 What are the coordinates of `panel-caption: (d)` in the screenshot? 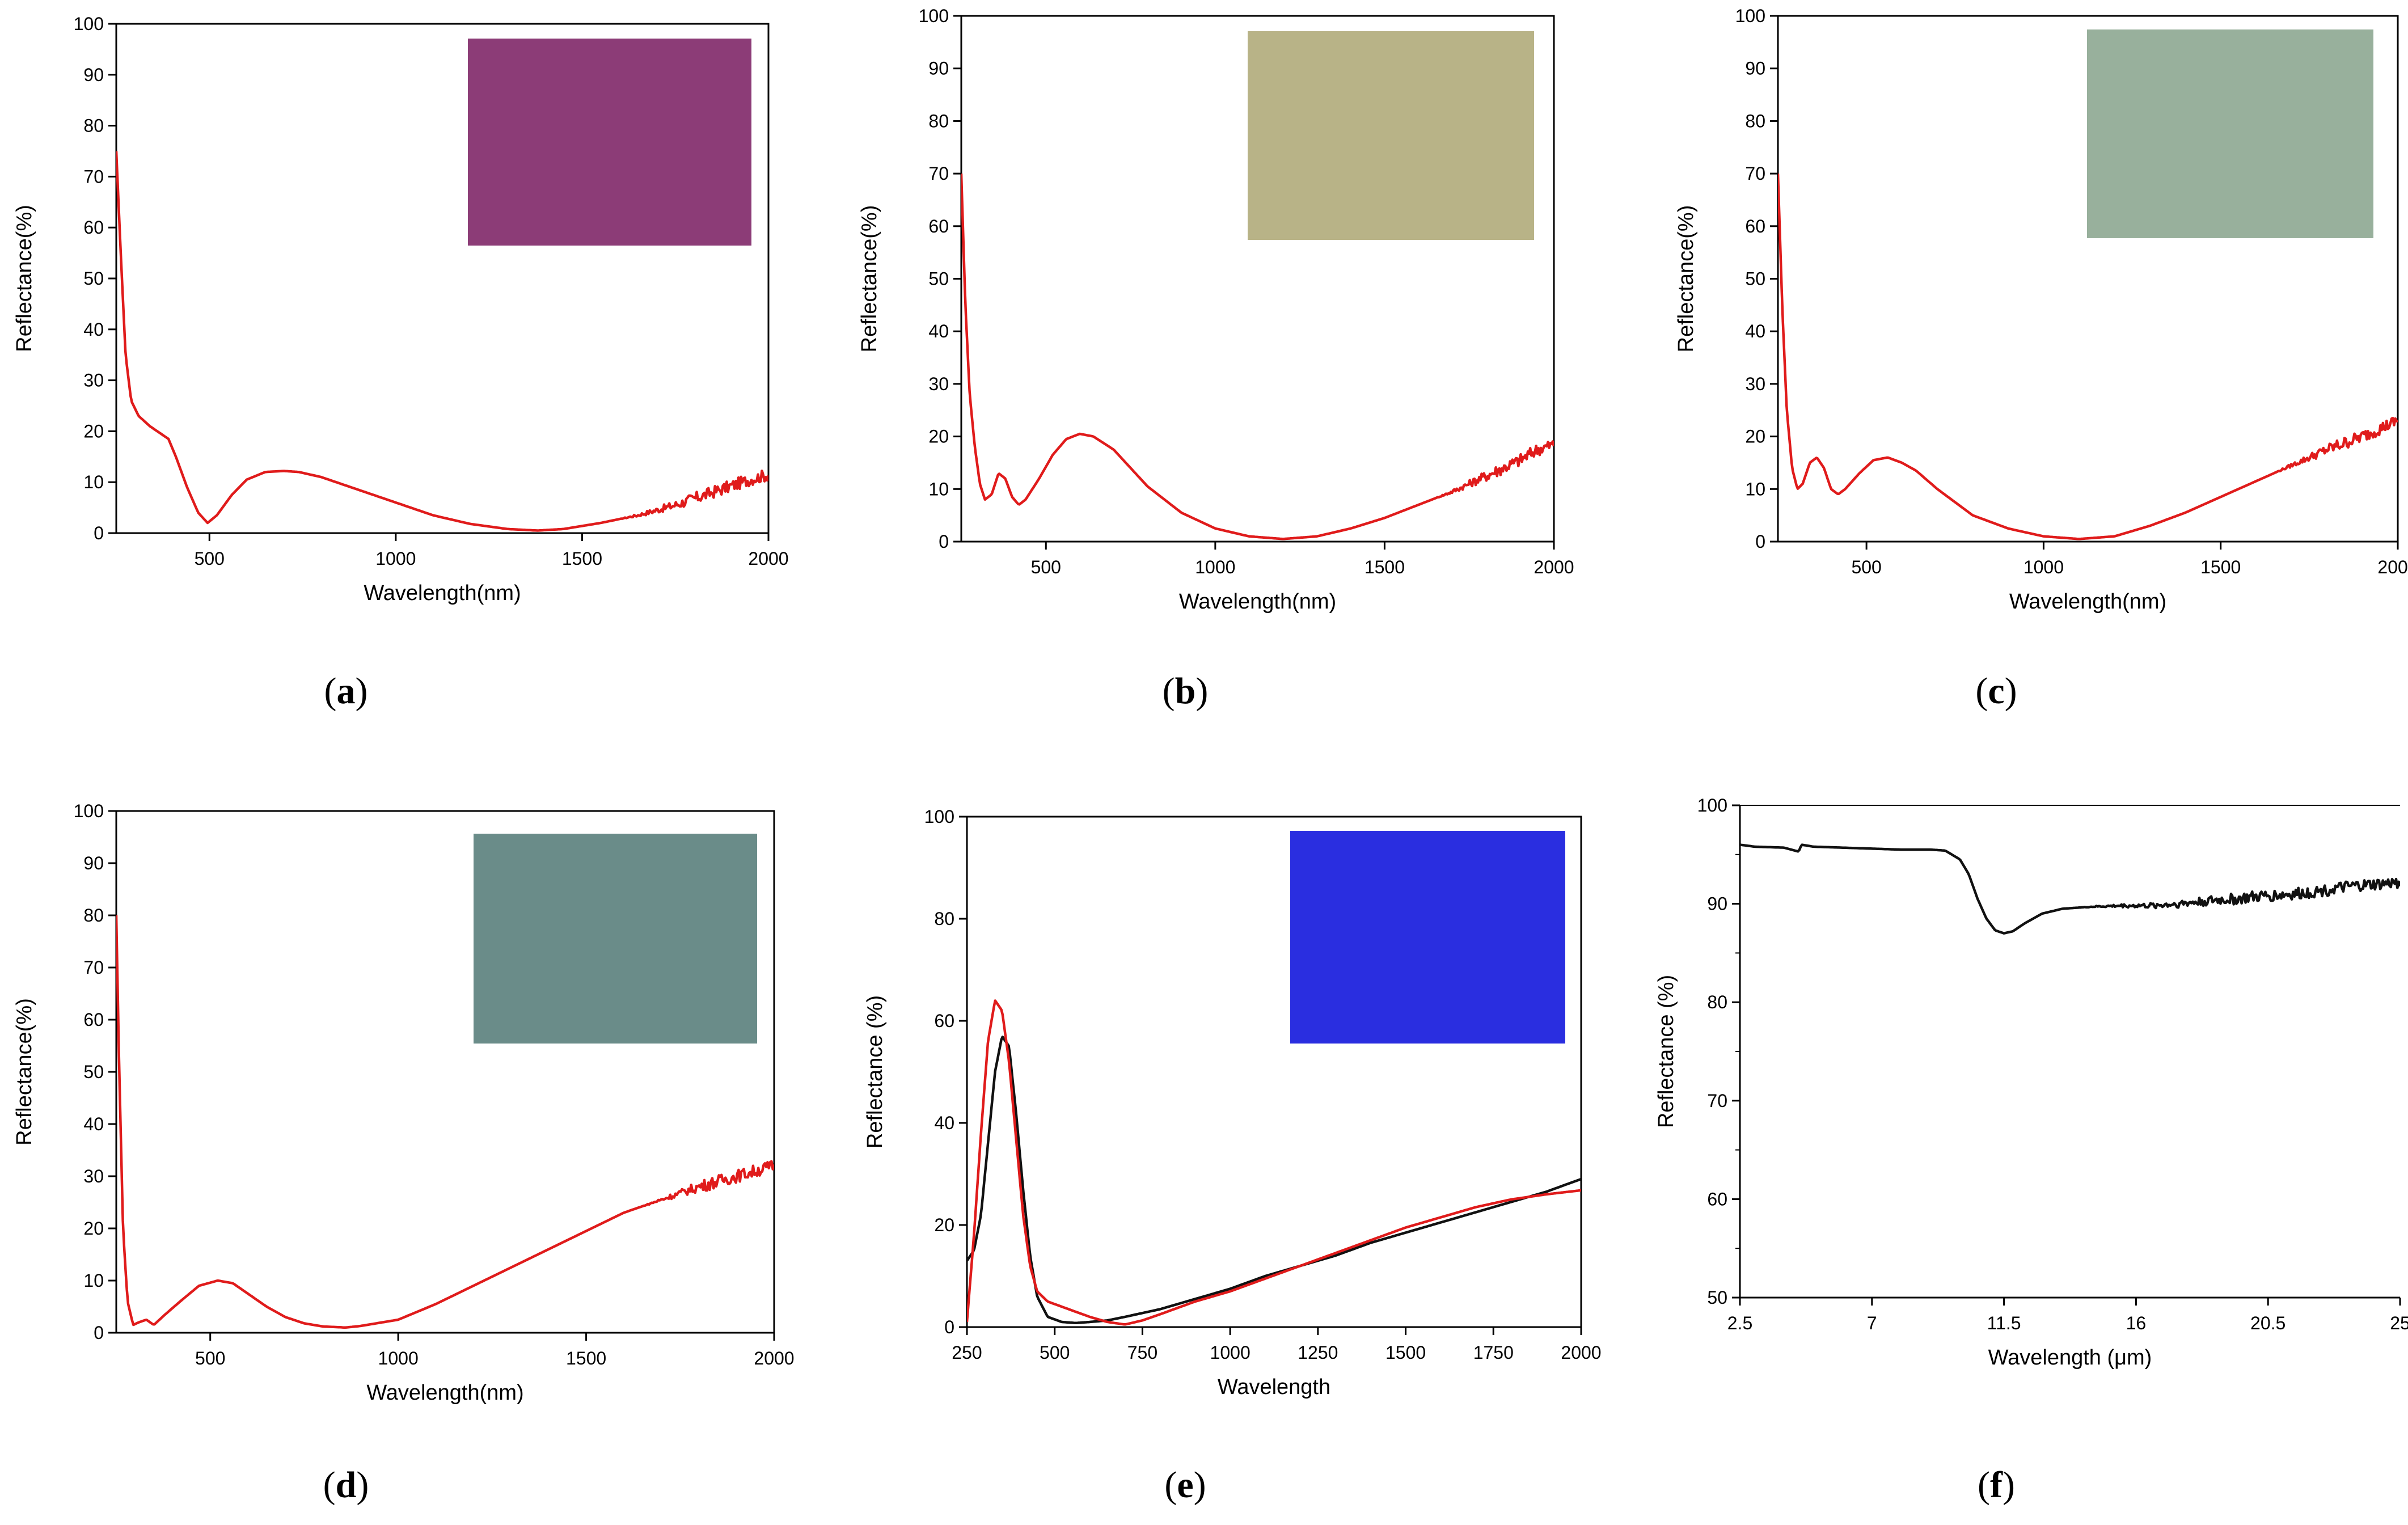 It's located at (346, 1485).